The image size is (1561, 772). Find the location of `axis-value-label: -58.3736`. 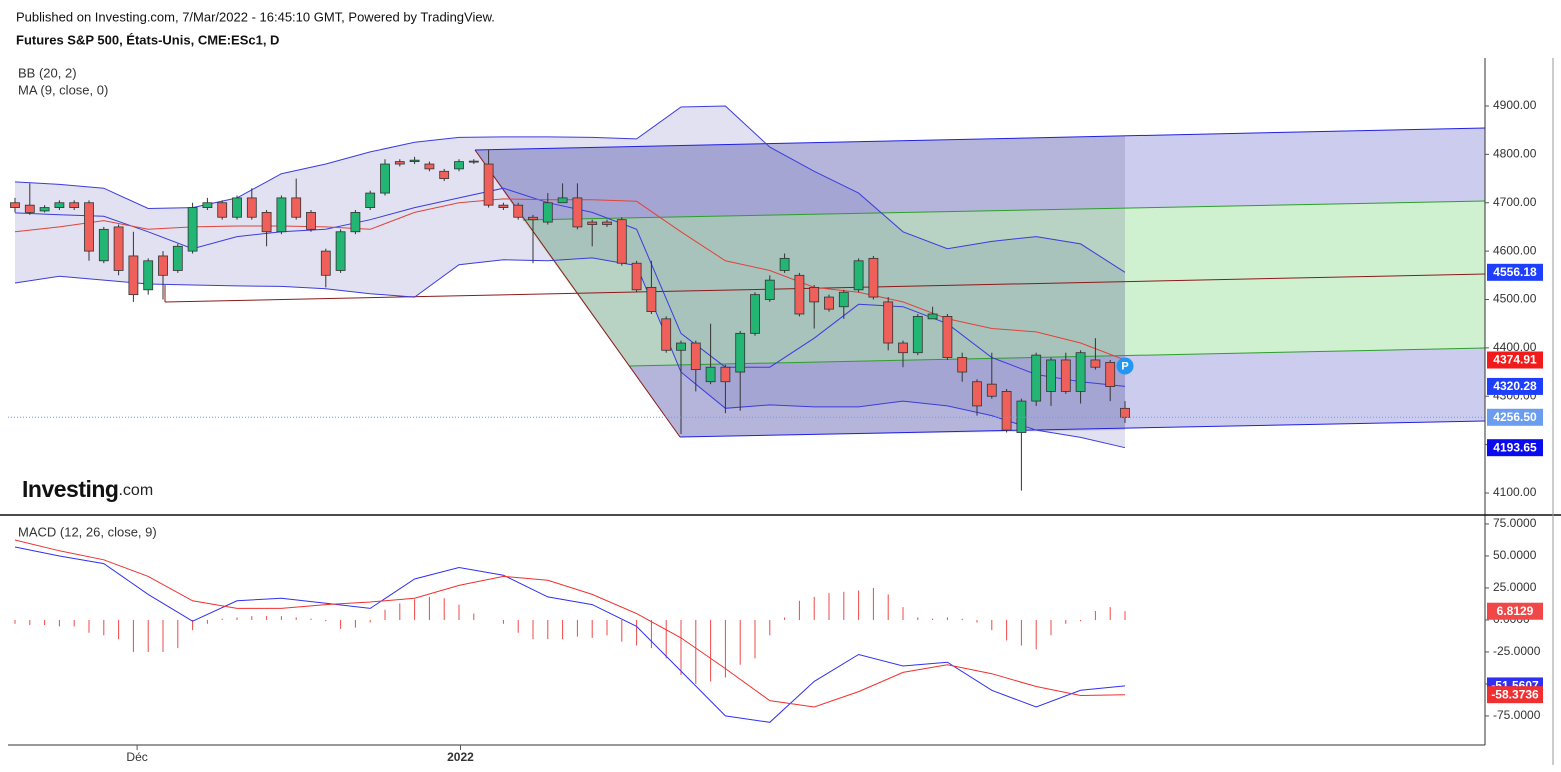

axis-value-label: -58.3736 is located at coordinates (1515, 694).